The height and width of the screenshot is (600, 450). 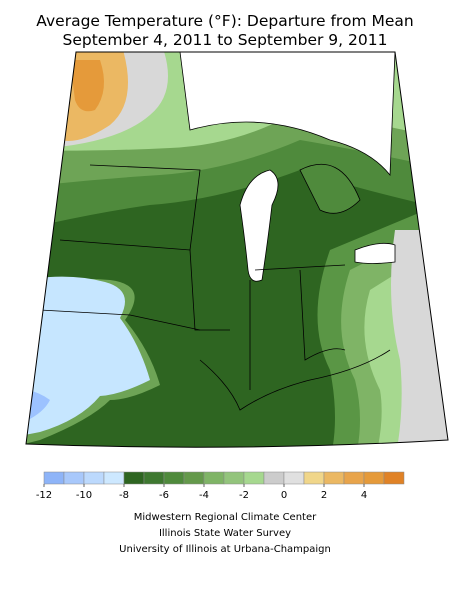 I want to click on legend-tick-label: -10, so click(x=84, y=495).